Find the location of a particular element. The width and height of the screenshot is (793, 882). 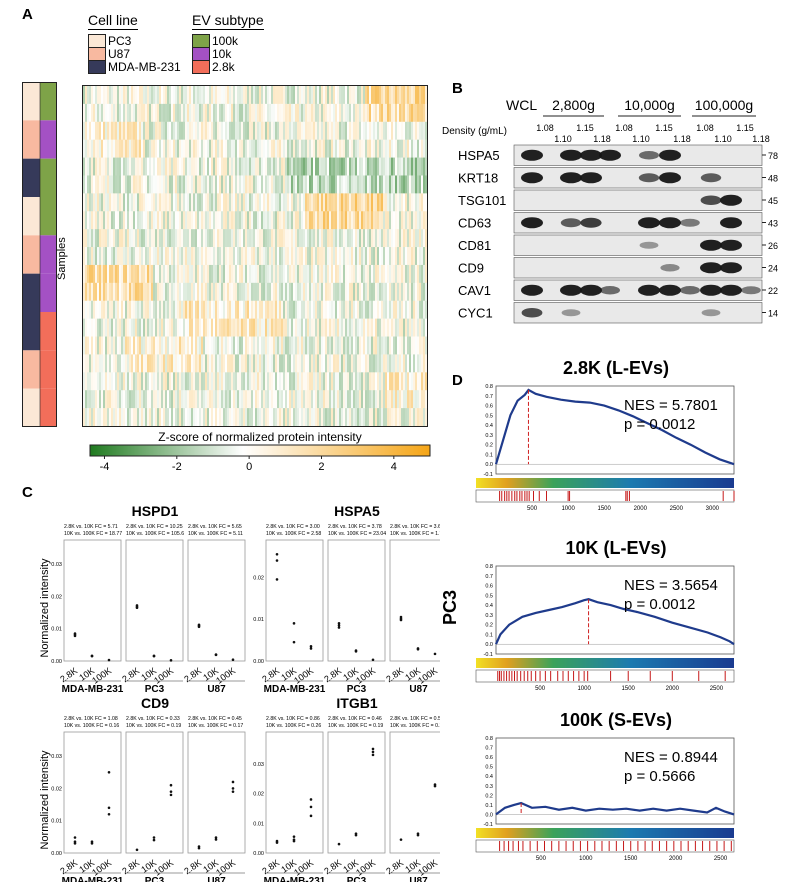

fold-change-text: 10K vs. 100K FC = 105.6 is located at coordinates (155, 534).